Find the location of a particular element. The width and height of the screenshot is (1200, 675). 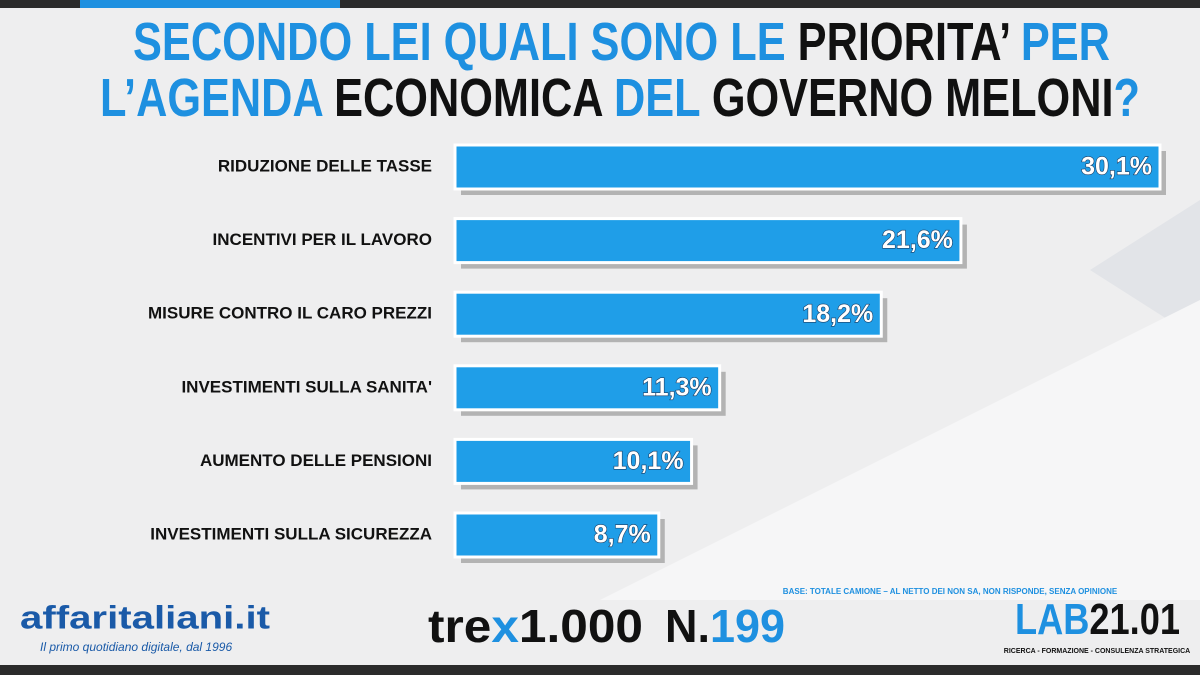

title-line: SECONDO LEI QUALI SONO LE PRIORITA’ PER is located at coordinates (621, 42).